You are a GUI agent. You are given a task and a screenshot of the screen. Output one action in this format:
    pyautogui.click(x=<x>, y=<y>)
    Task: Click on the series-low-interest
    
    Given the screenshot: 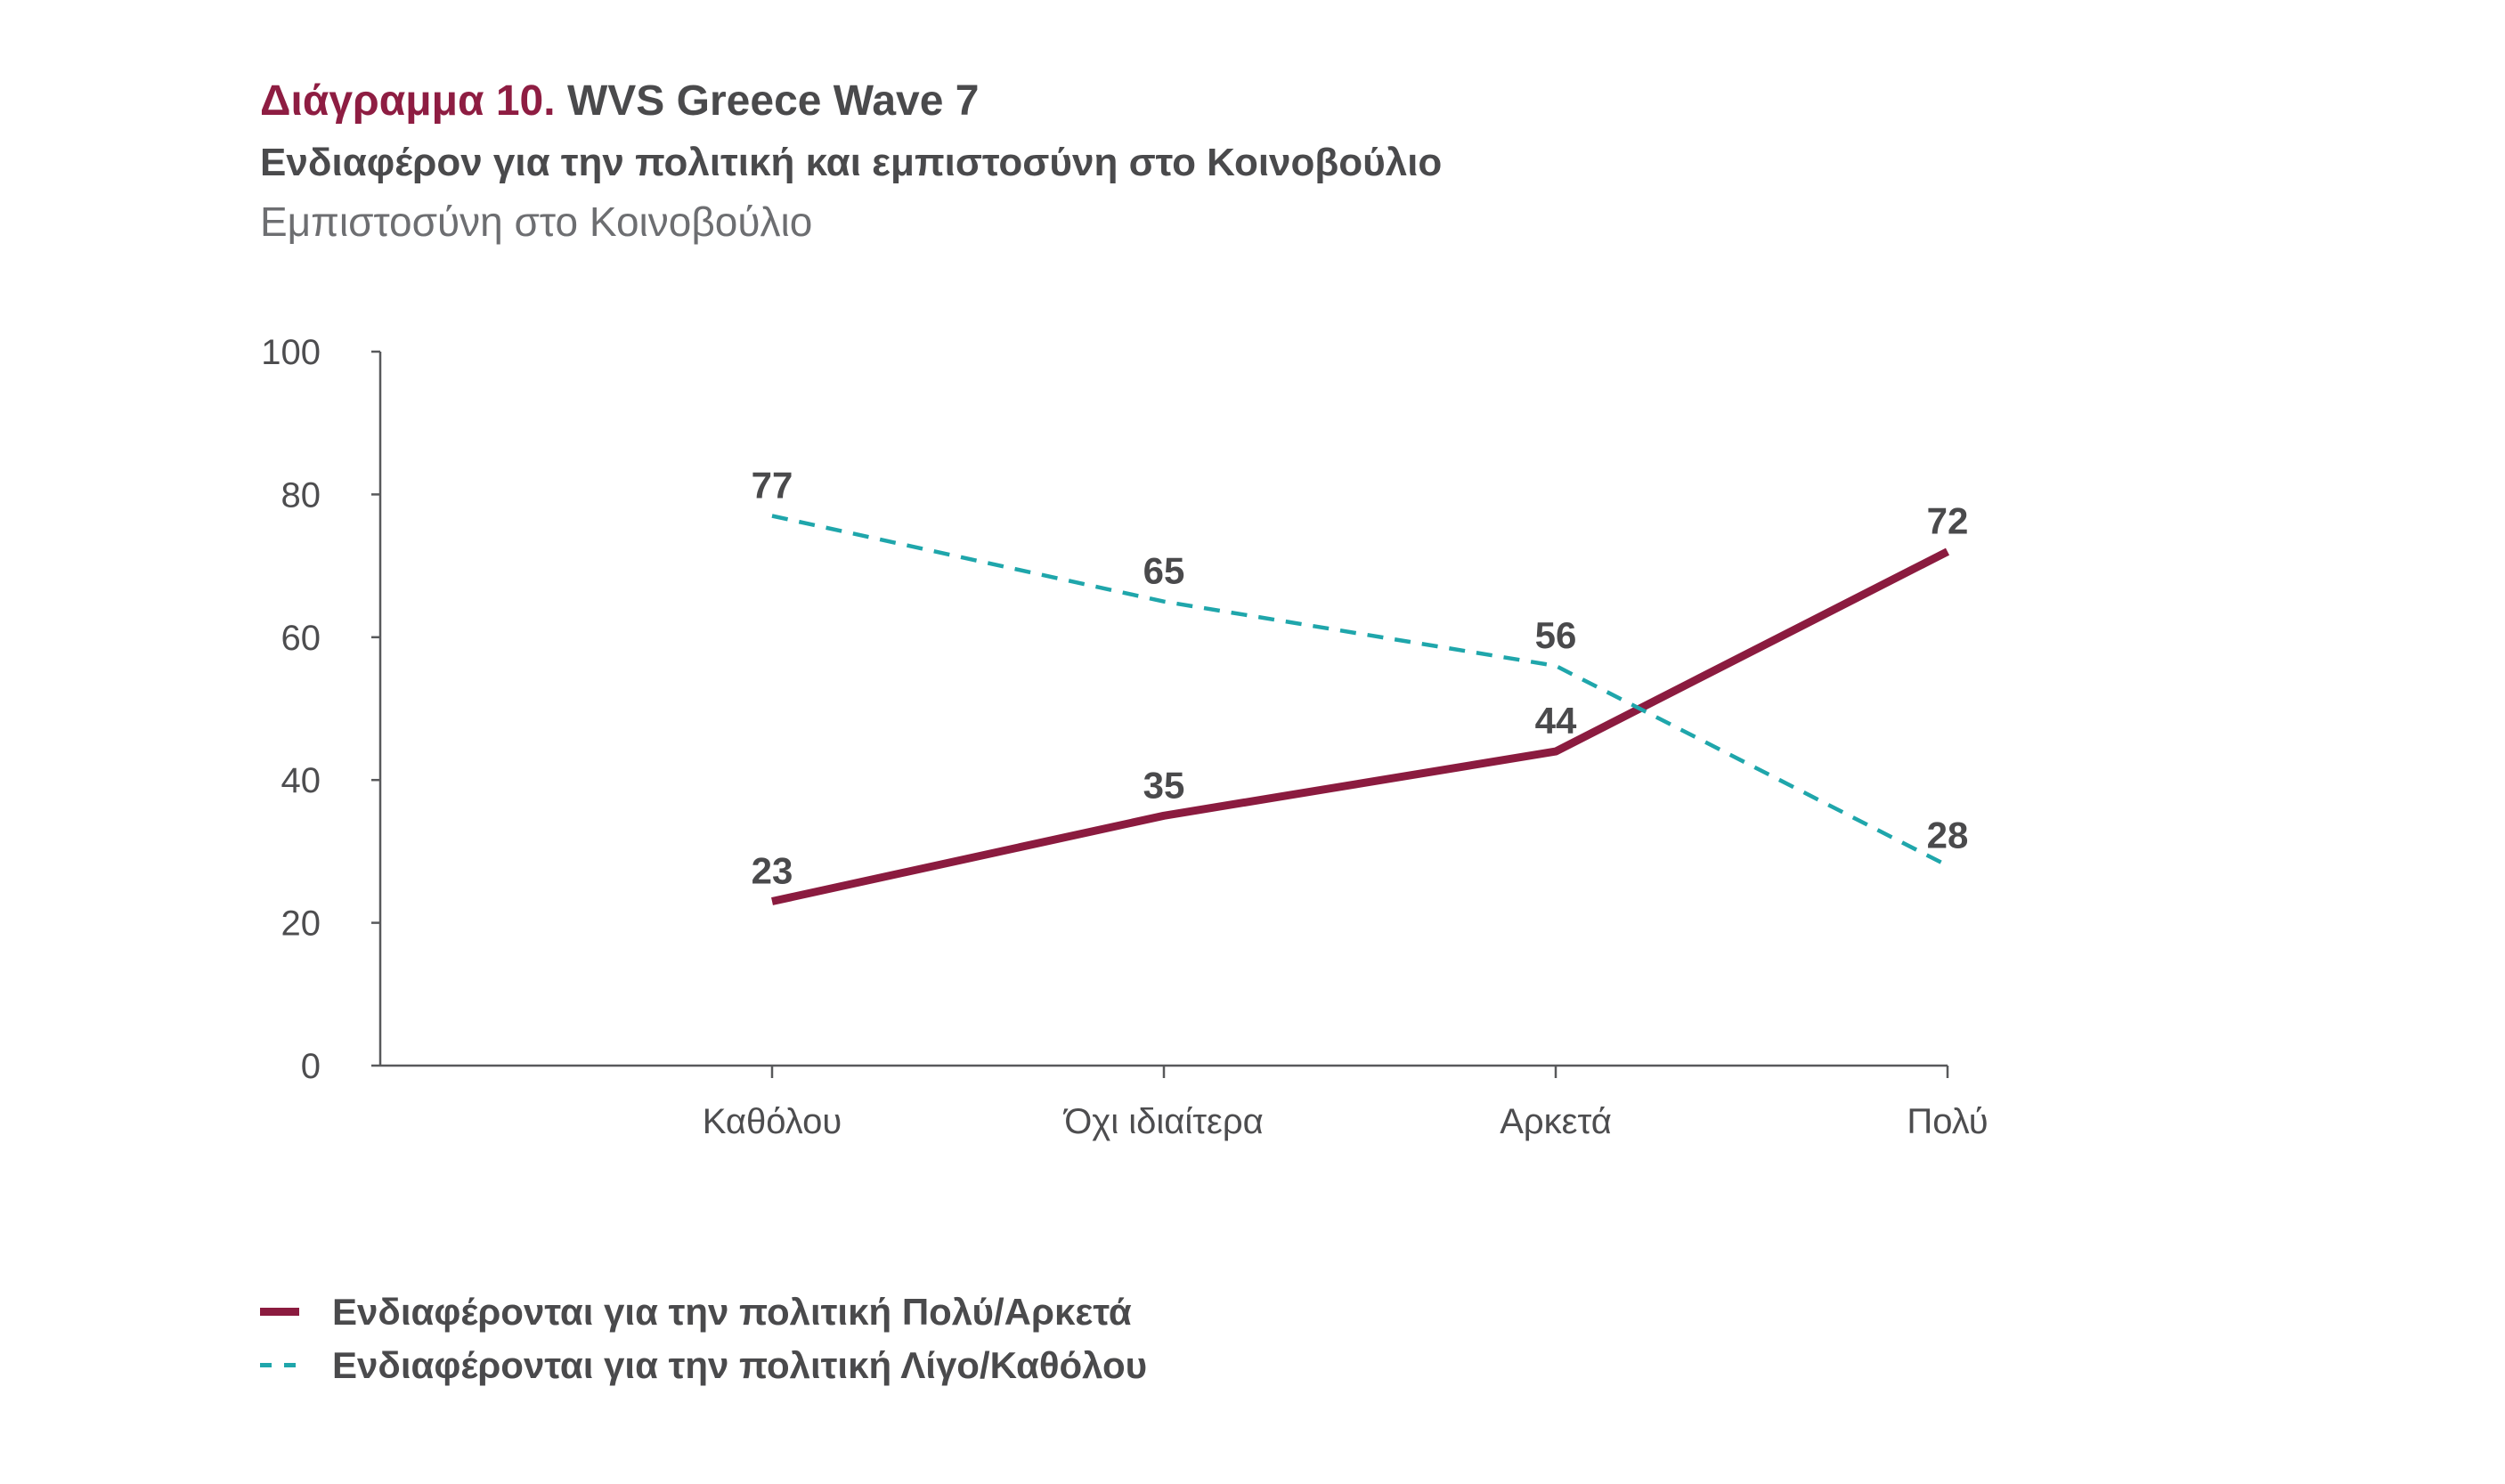 What is the action you would take?
    pyautogui.click(x=1360, y=691)
    